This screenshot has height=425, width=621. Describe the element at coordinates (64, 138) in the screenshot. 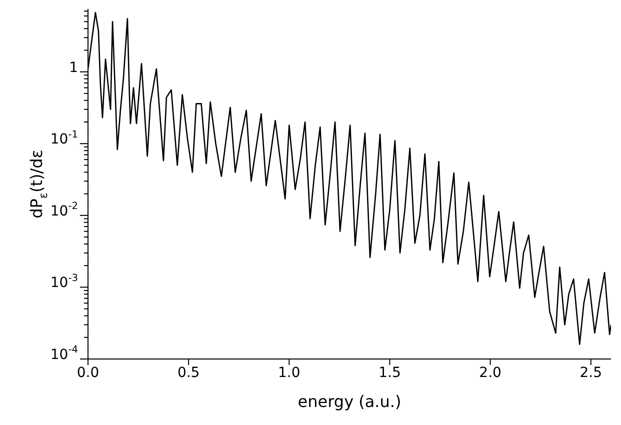

I see `y-tick-label: 10$^{-1}$` at that location.